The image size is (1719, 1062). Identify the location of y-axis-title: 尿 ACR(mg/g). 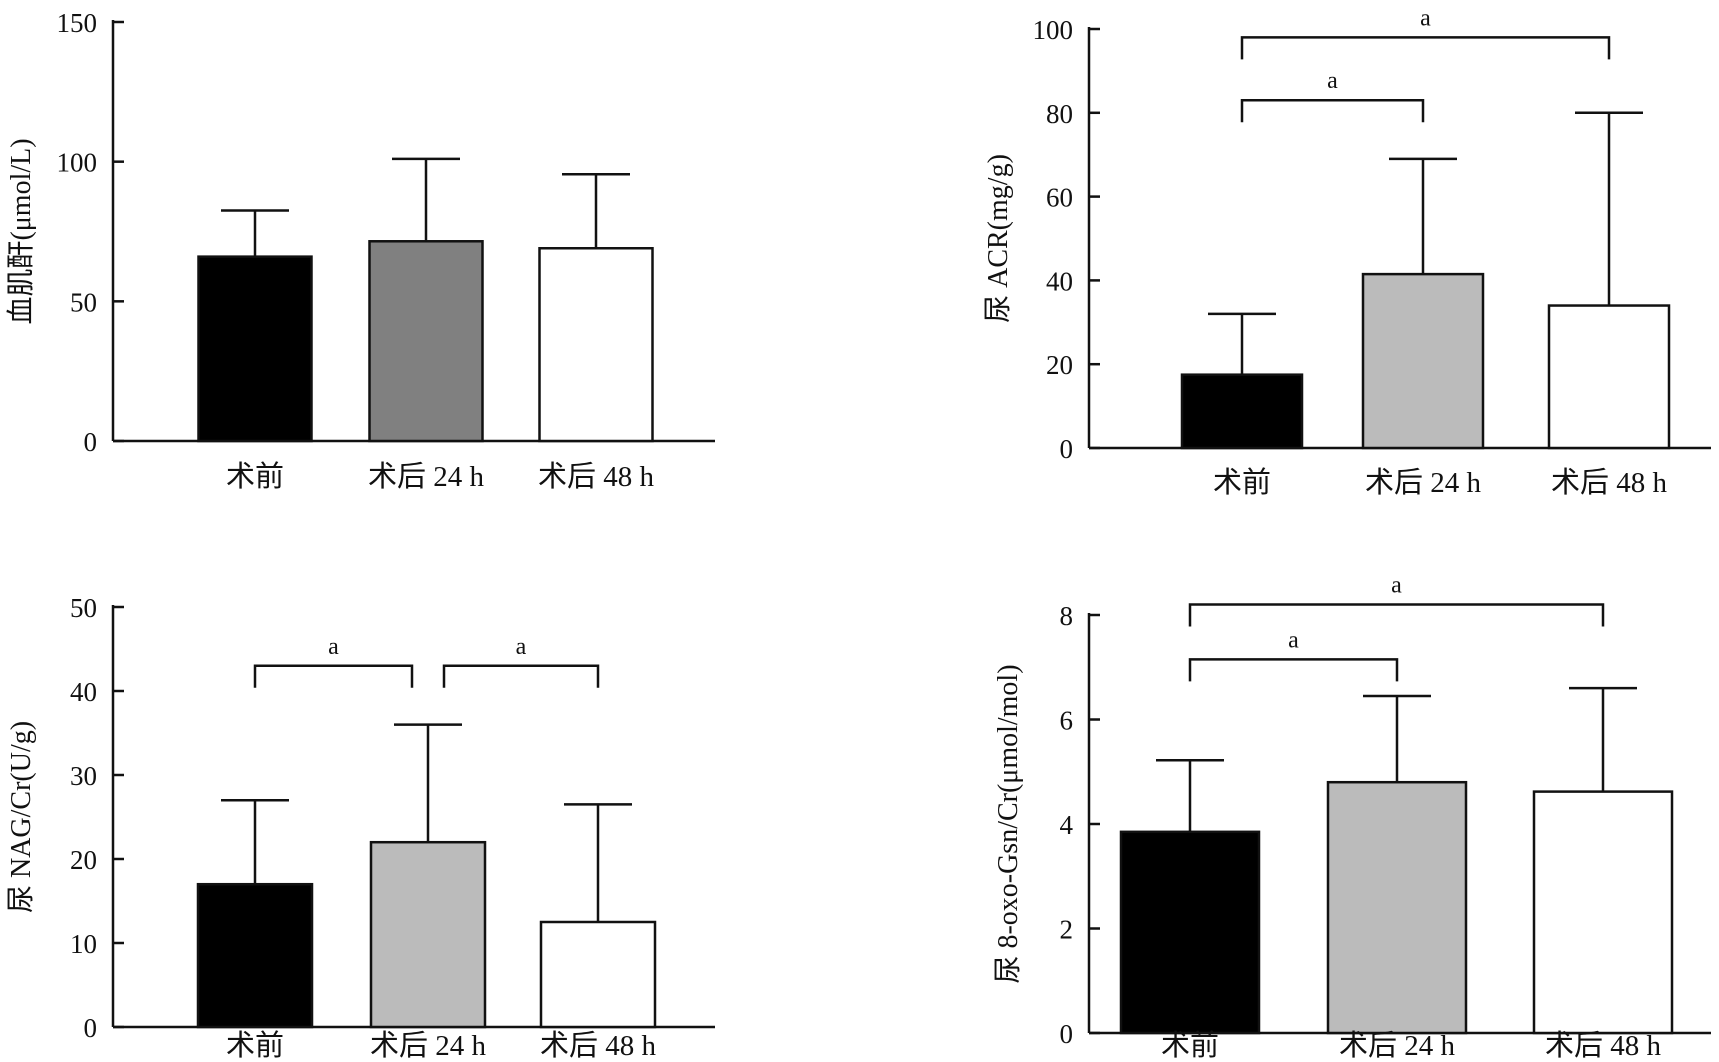
(998, 238).